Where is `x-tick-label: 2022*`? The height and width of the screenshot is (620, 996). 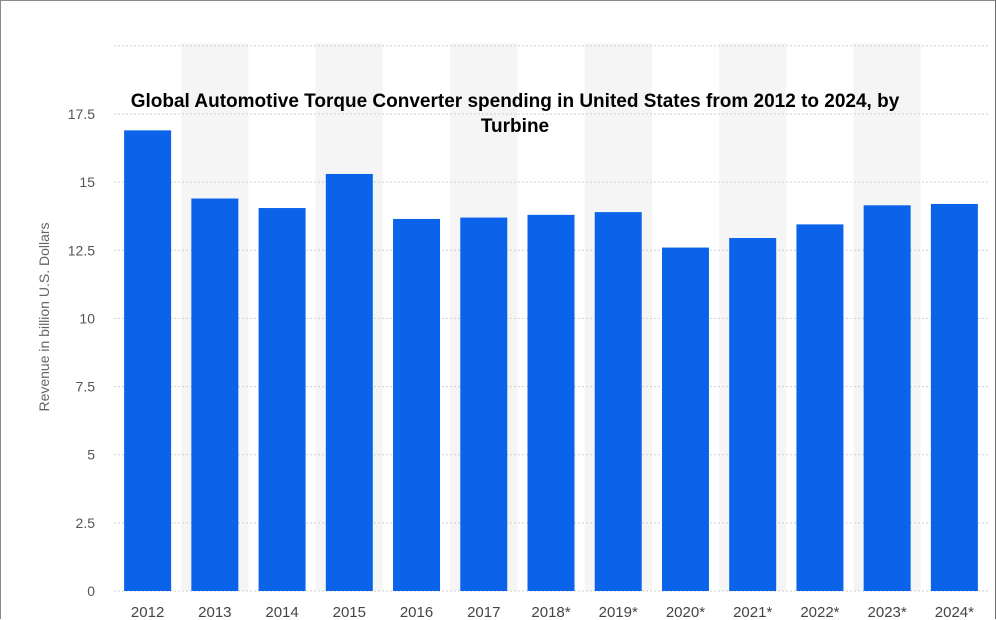 x-tick-label: 2022* is located at coordinates (819, 612).